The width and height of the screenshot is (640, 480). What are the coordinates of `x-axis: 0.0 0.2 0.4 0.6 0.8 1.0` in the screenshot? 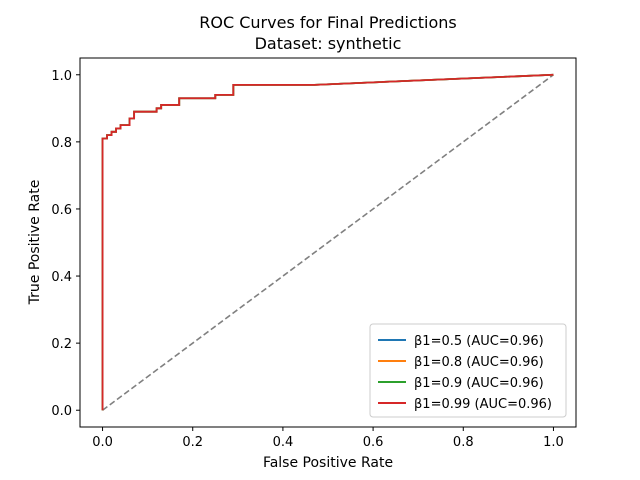 It's located at (328, 438).